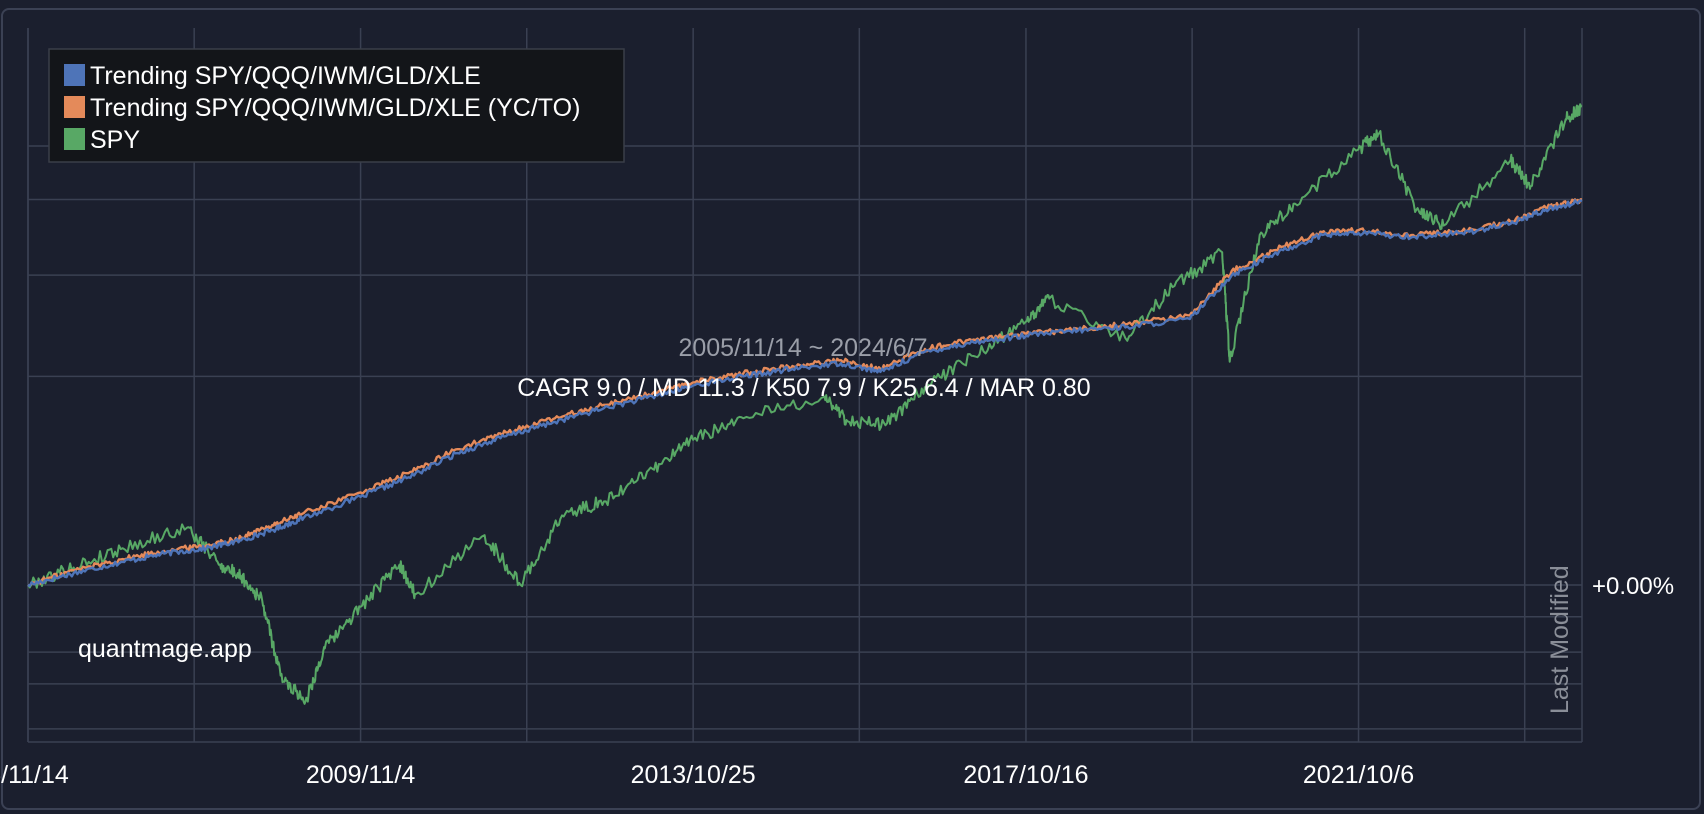 Image resolution: width=1704 pixels, height=814 pixels. Describe the element at coordinates (1358, 775) in the screenshot. I see `x-tick-label-4: 2021/10/6` at that location.